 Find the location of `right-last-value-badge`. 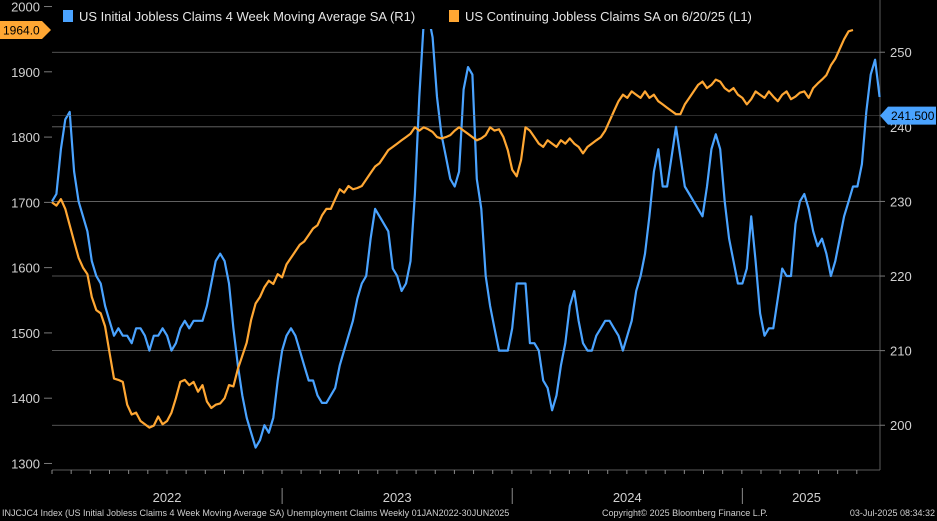

right-last-value-badge is located at coordinates (908, 115).